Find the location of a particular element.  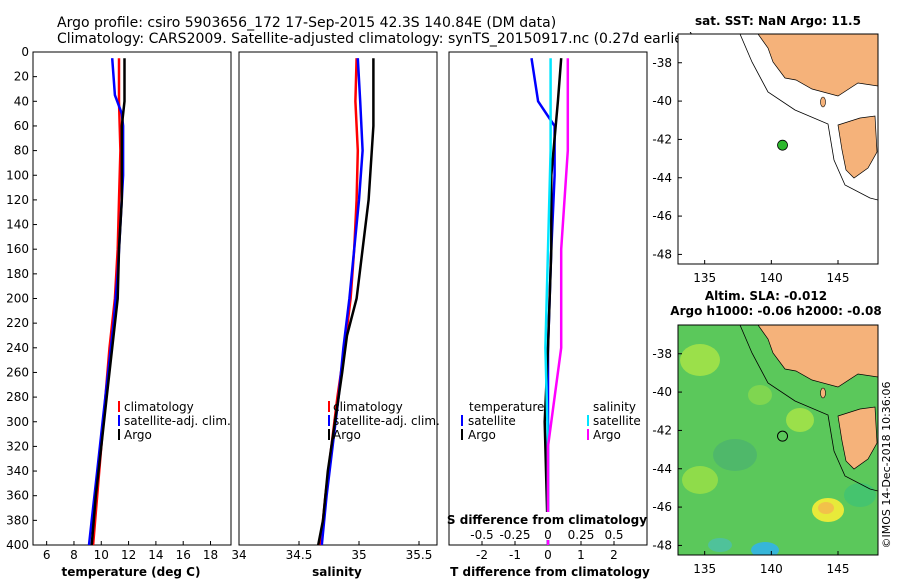

sst-map-frame is located at coordinates (778, 149).